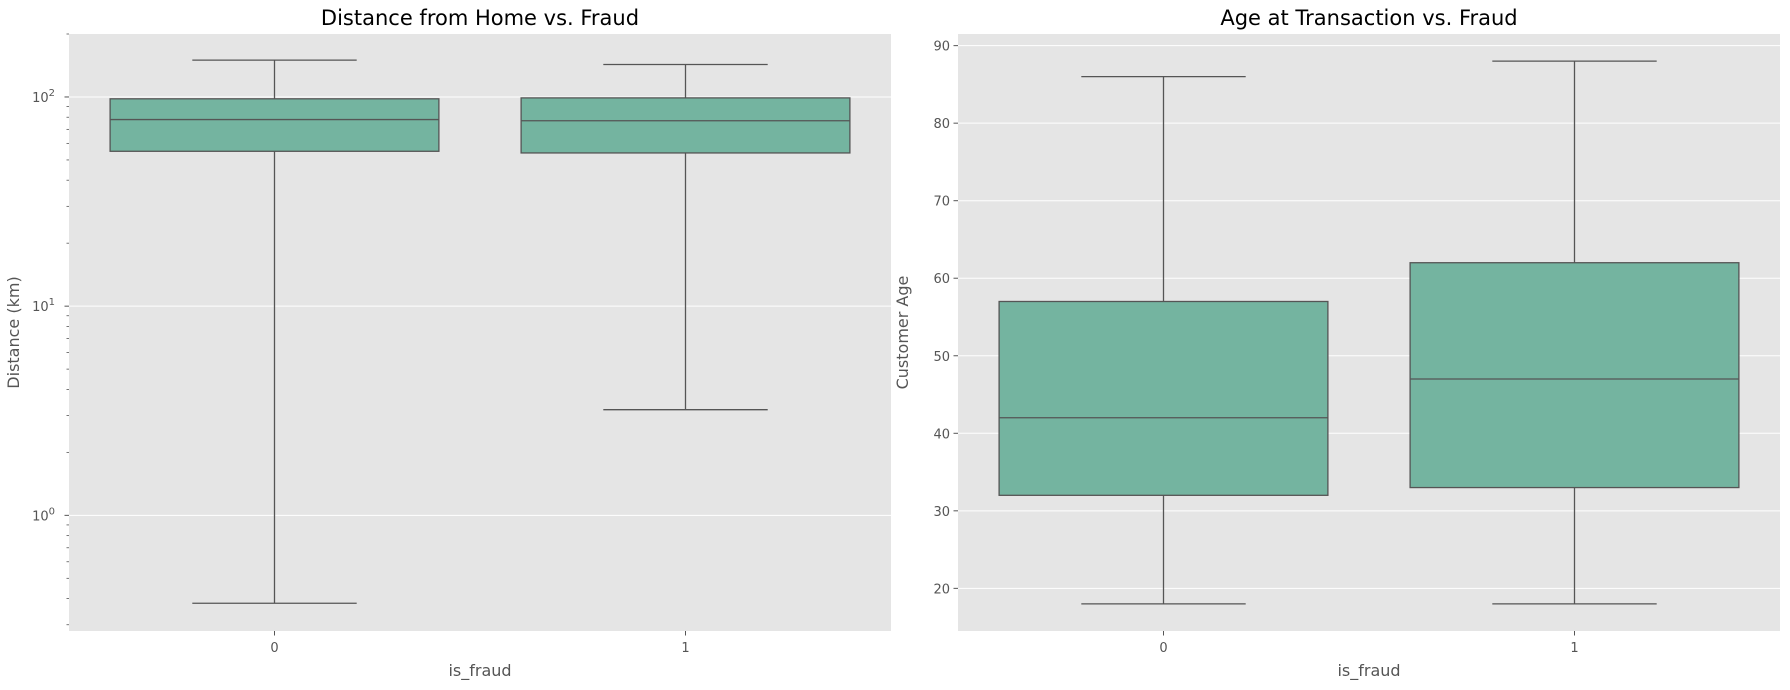 This screenshot has height=690, width=1790. What do you see at coordinates (941, 279) in the screenshot?
I see `y-tick-label: 60` at bounding box center [941, 279].